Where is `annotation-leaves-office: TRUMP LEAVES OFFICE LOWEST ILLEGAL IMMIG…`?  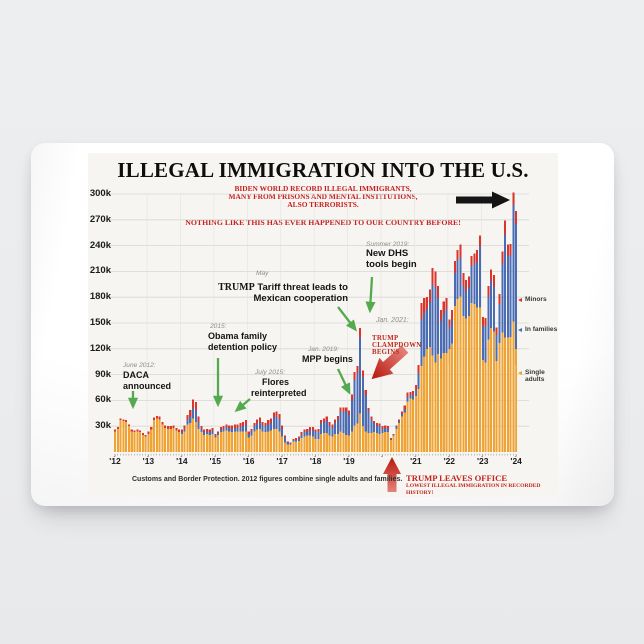 annotation-leaves-office: TRUMP LEAVES OFFICE LOWEST ILLEGAL IMMIG… is located at coordinates (473, 484).